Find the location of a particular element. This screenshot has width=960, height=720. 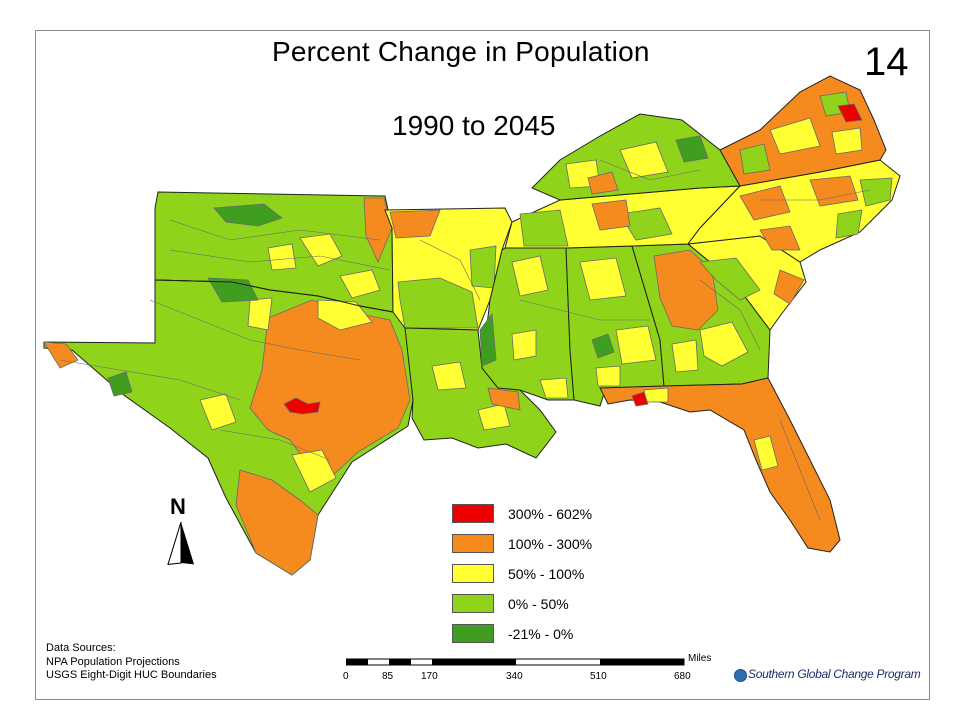

map-subtitle: 1990 to 2045 is located at coordinates (474, 125).